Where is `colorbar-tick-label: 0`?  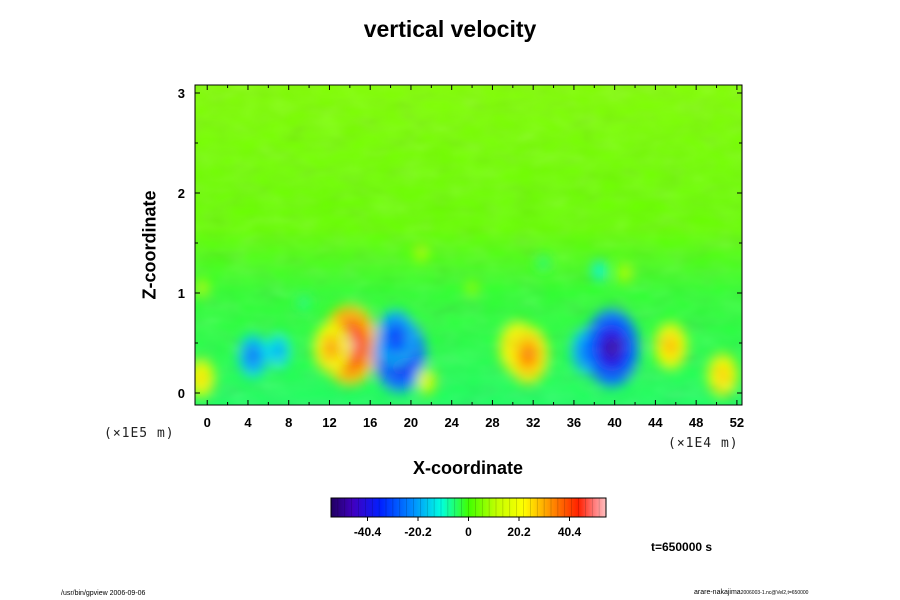 colorbar-tick-label: 0 is located at coordinates (468, 532).